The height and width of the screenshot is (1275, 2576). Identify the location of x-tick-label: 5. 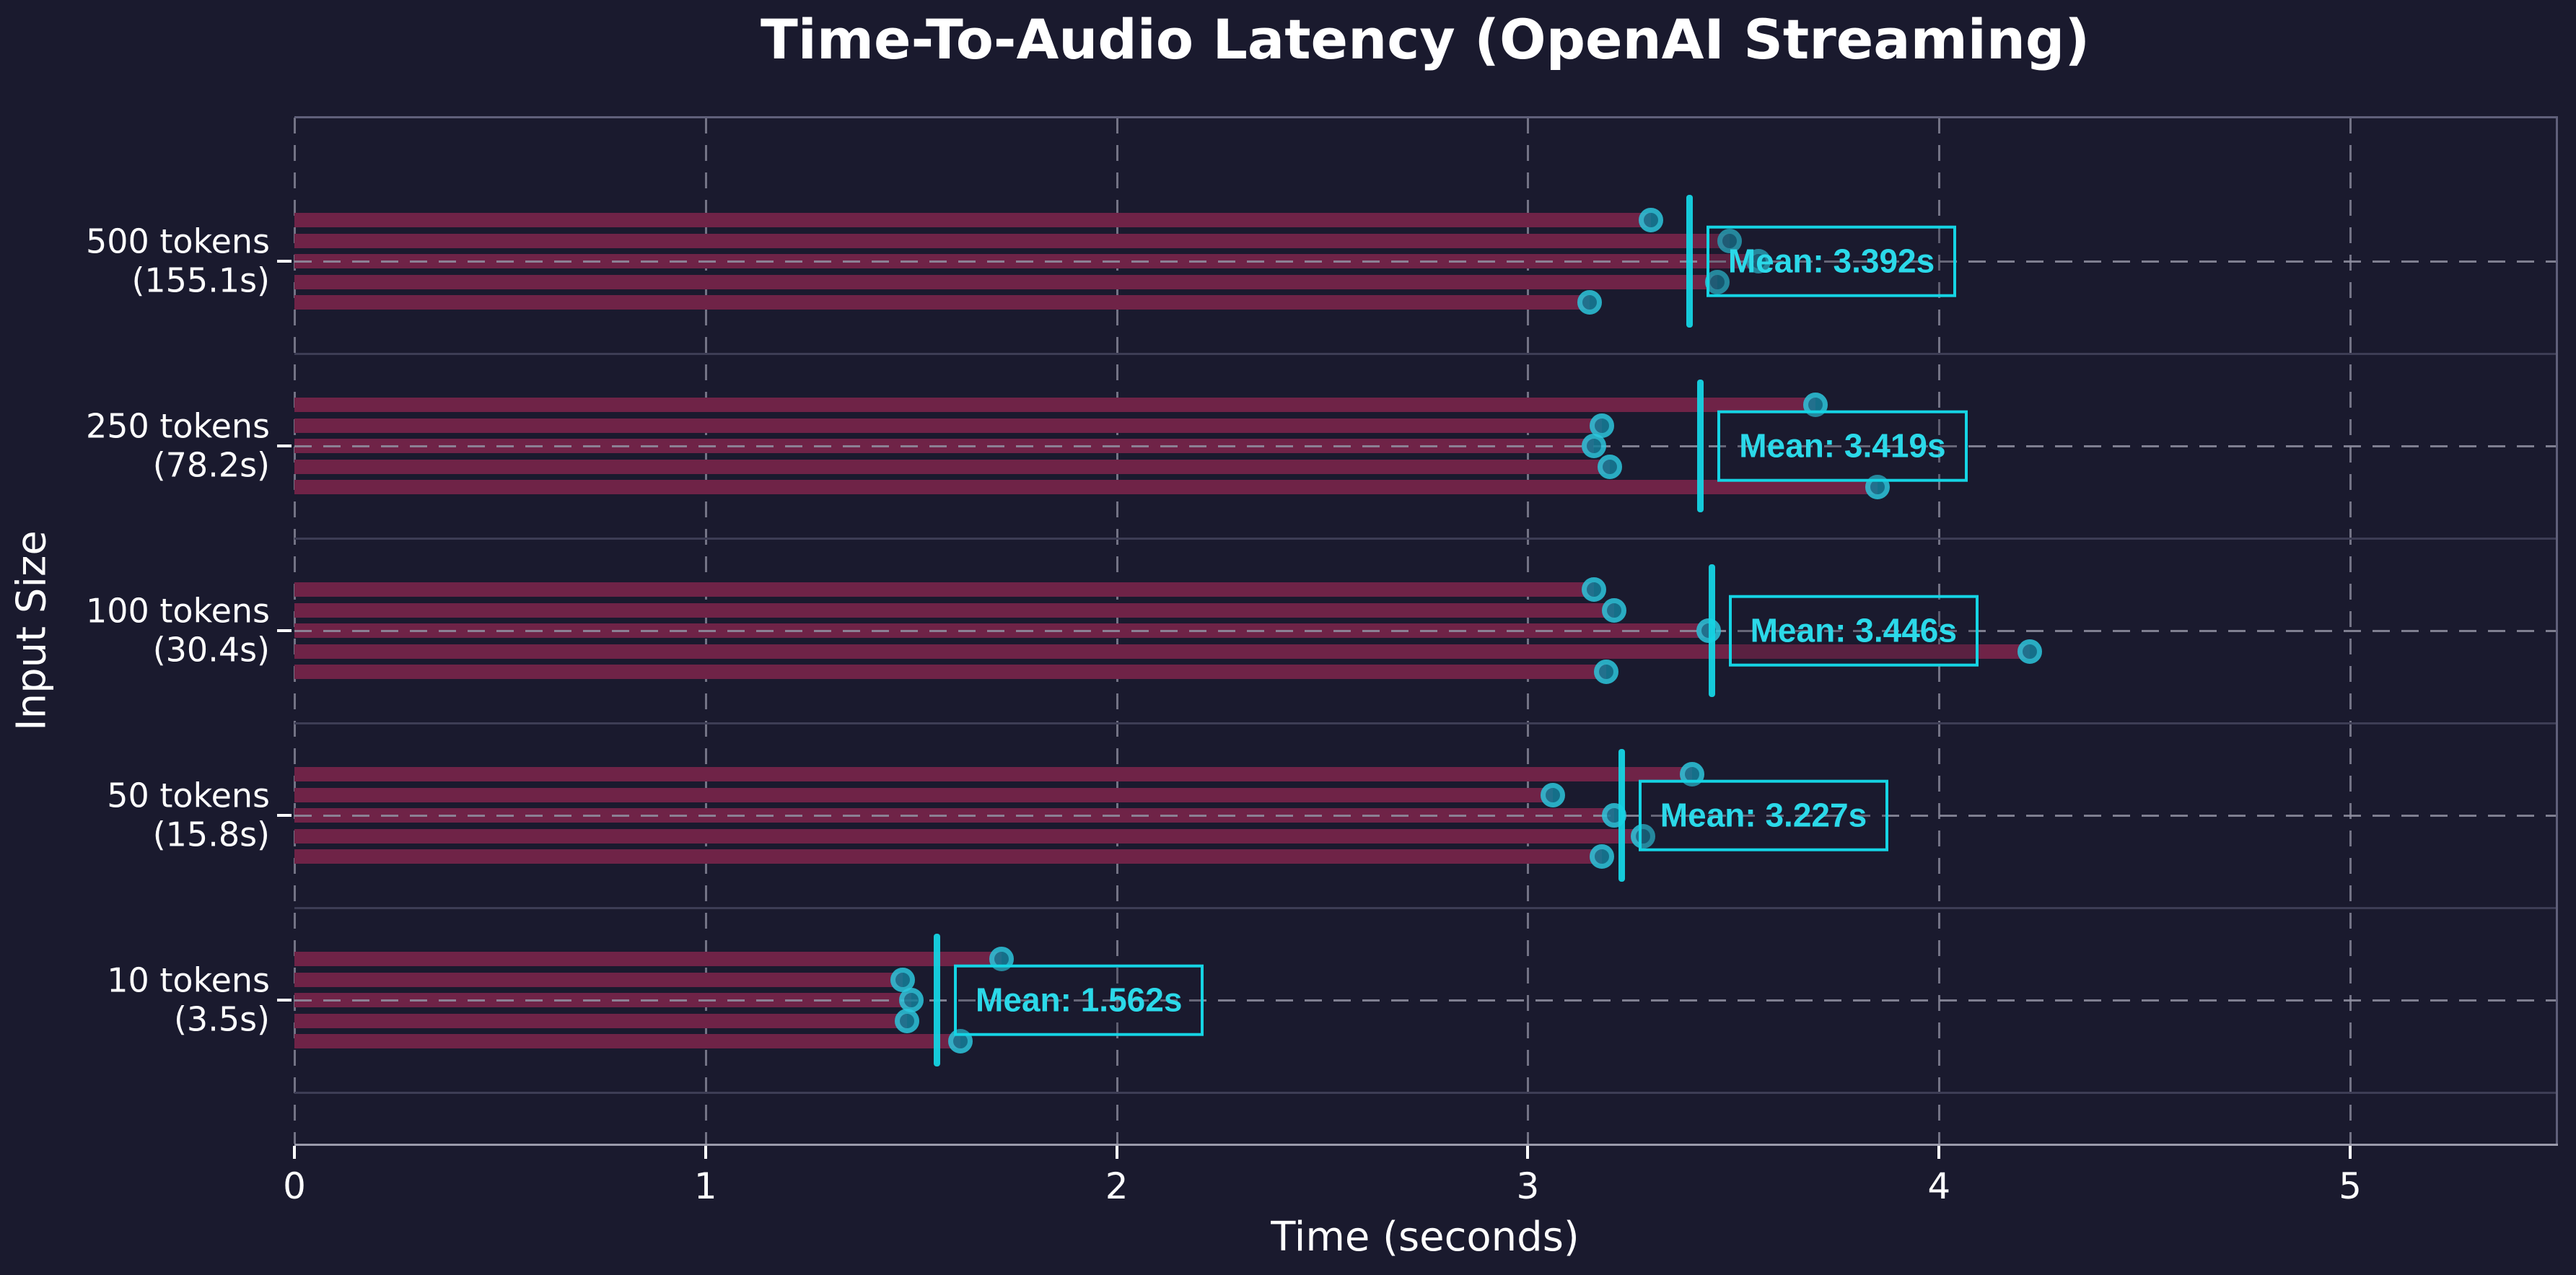
(2350, 1186).